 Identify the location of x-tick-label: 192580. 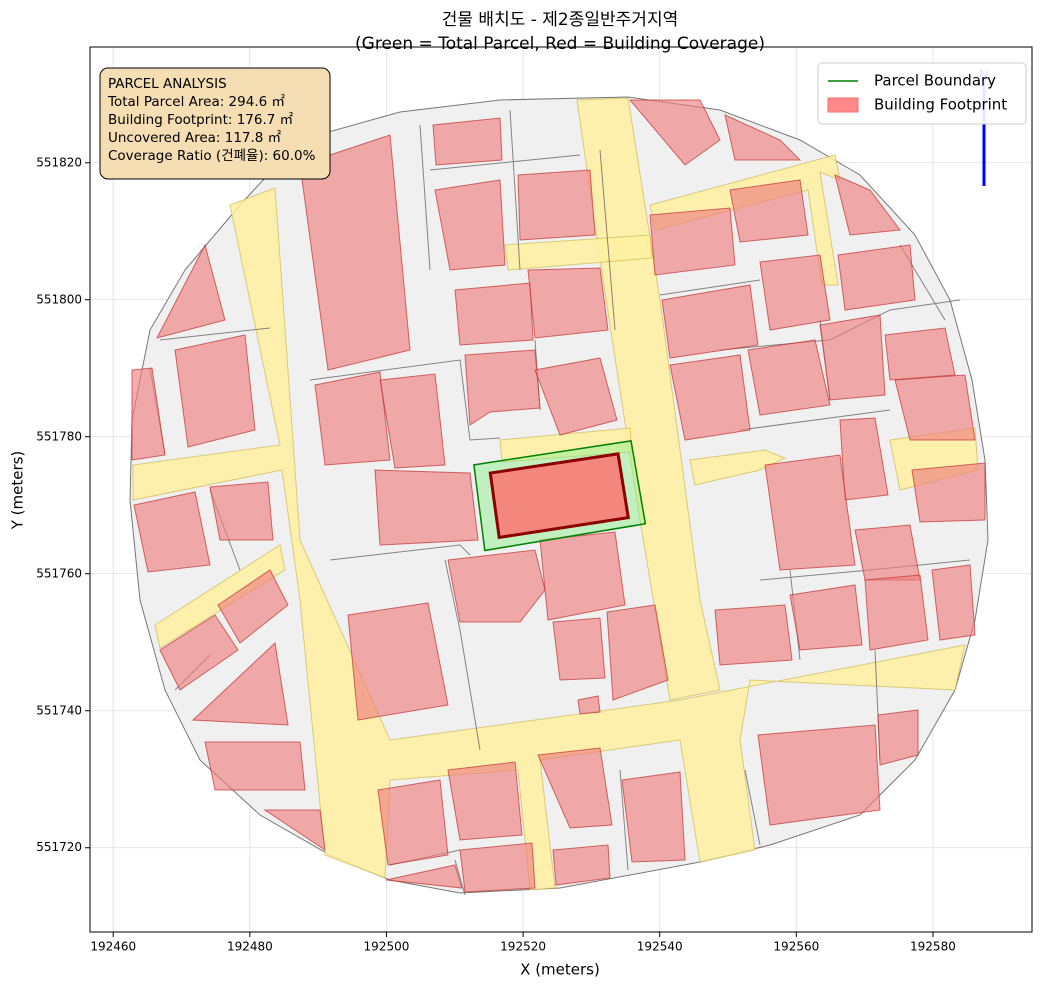
(933, 947).